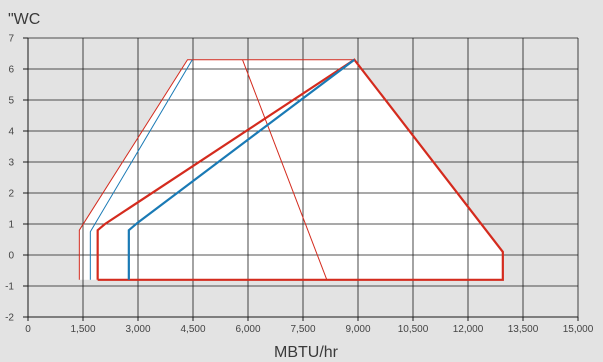  What do you see at coordinates (11, 132) in the screenshot?
I see `y-tick-label: 4` at bounding box center [11, 132].